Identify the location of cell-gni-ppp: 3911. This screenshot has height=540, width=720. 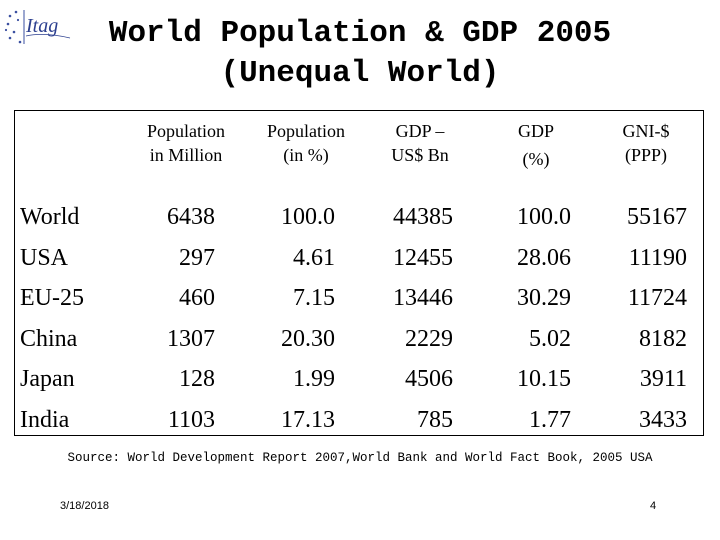
(663, 379).